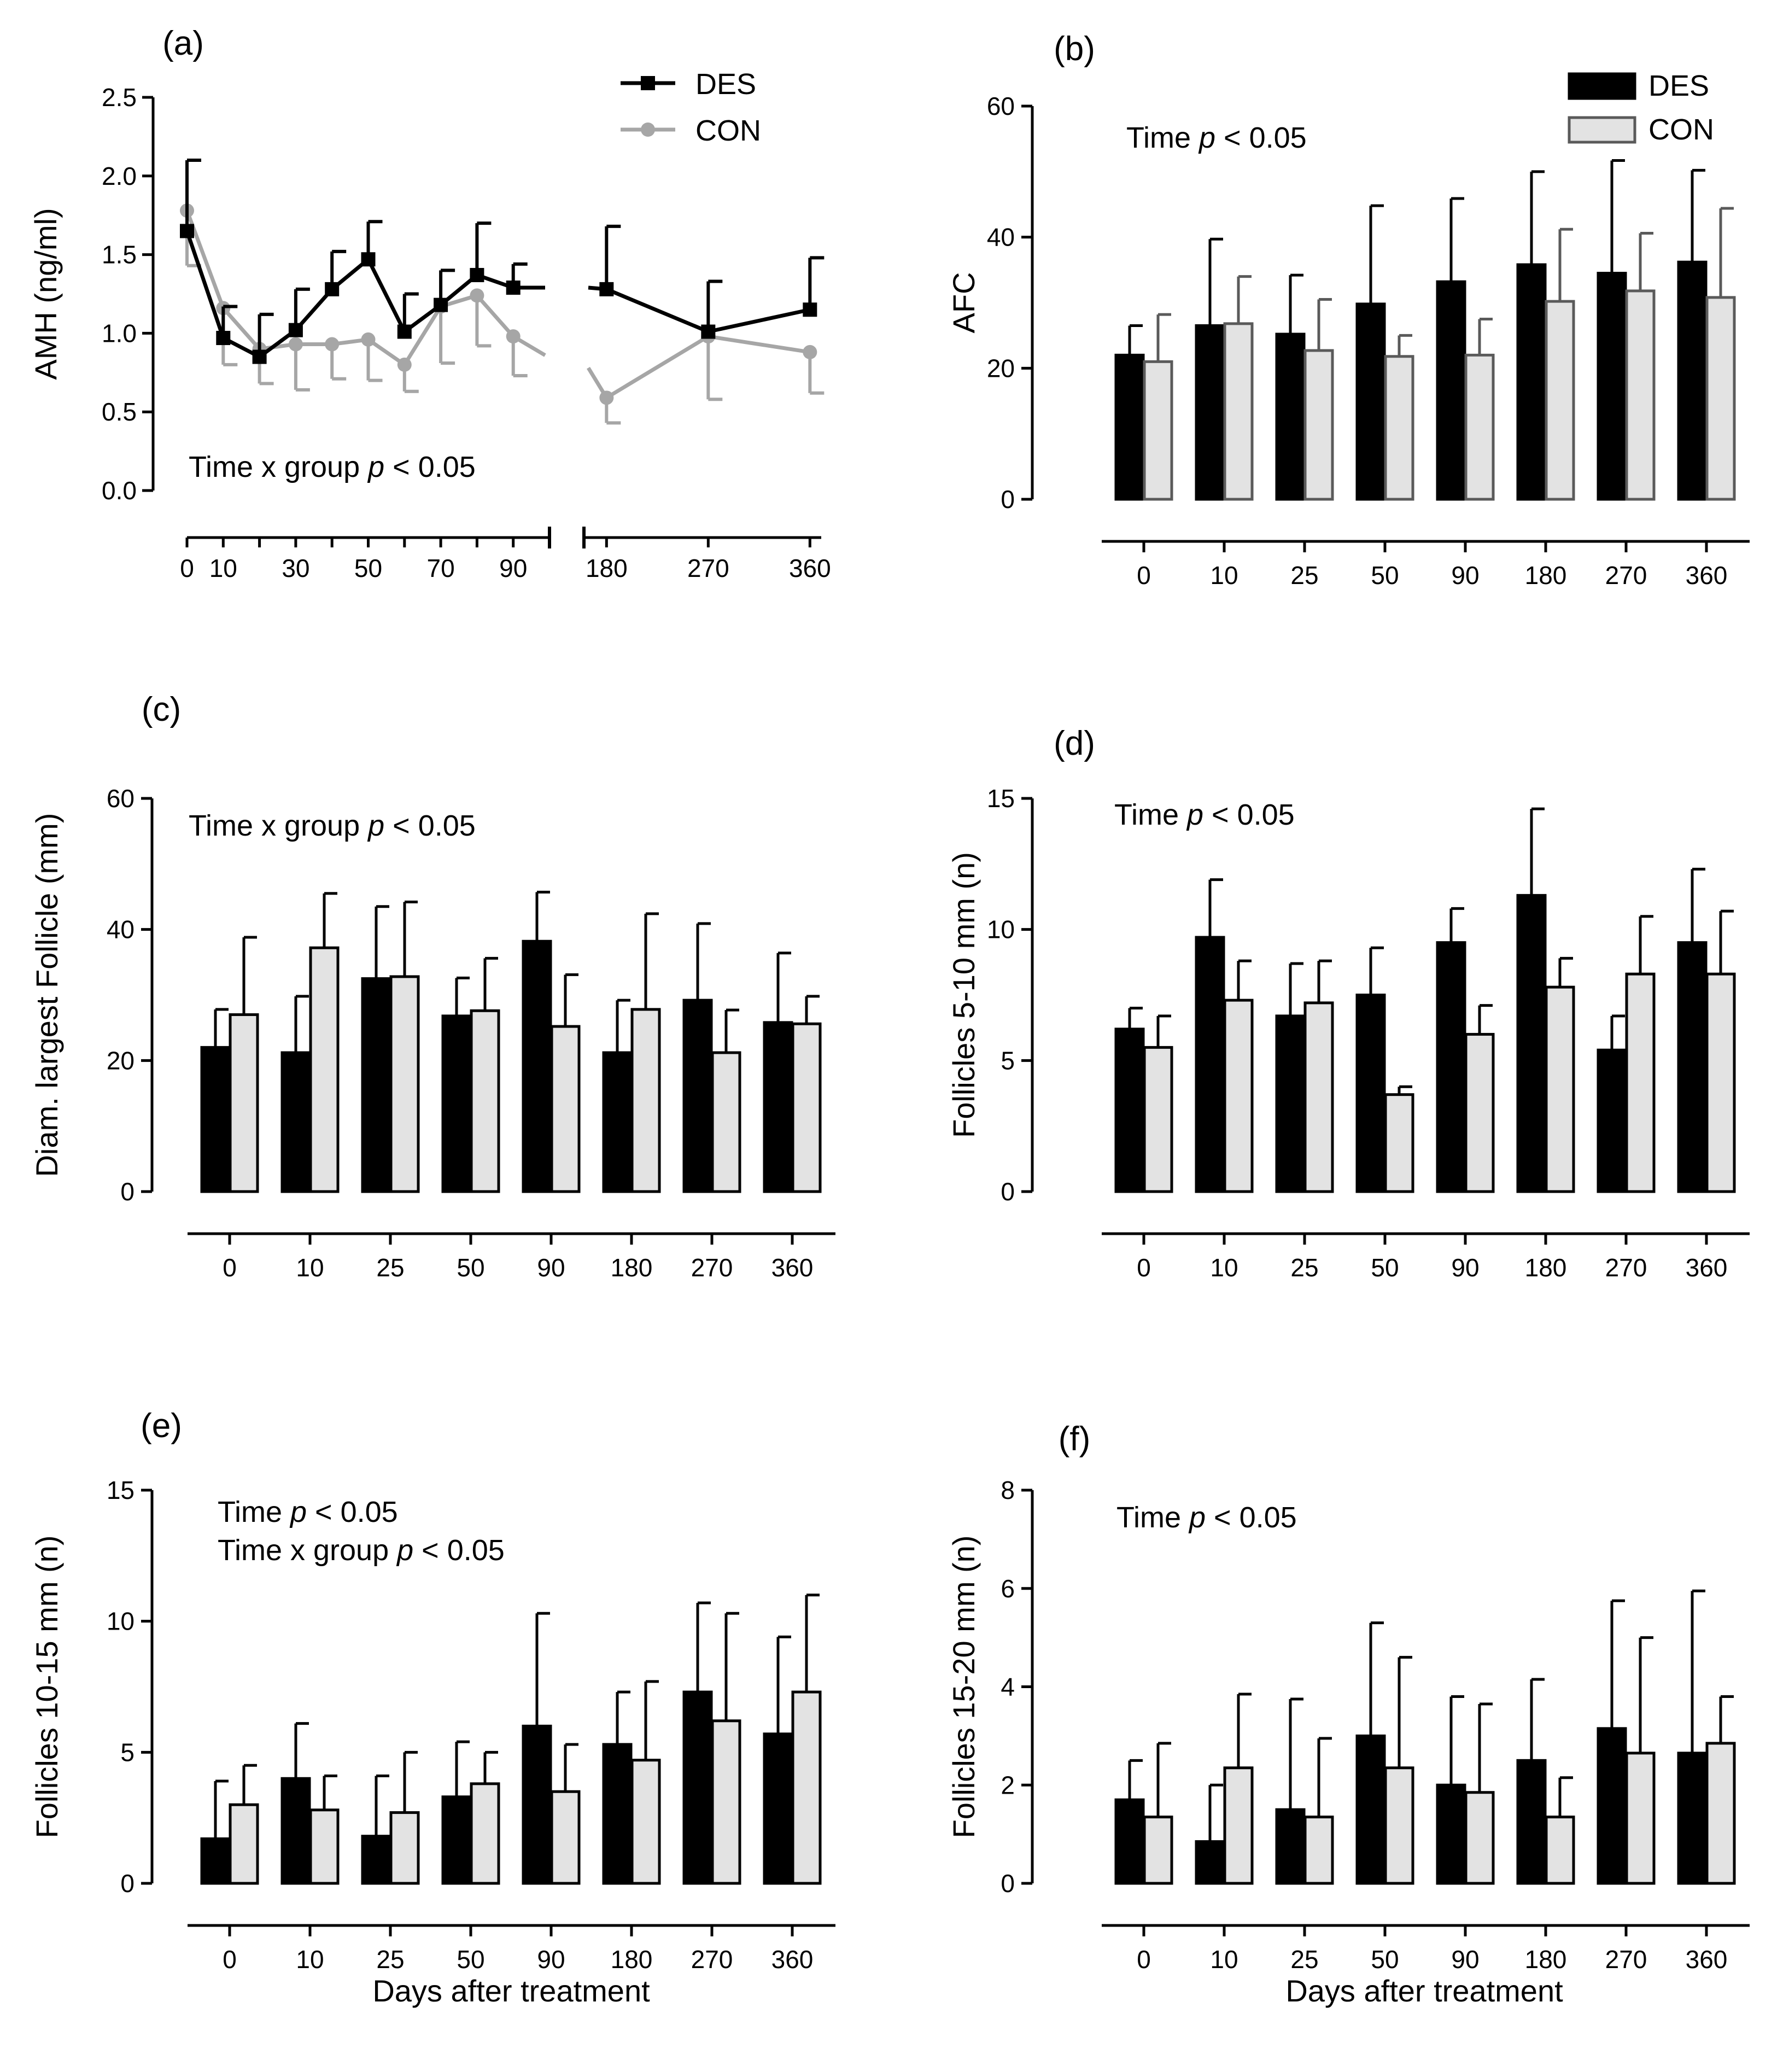  What do you see at coordinates (119, 255) in the screenshot?
I see `y-tick-label: 1.5` at bounding box center [119, 255].